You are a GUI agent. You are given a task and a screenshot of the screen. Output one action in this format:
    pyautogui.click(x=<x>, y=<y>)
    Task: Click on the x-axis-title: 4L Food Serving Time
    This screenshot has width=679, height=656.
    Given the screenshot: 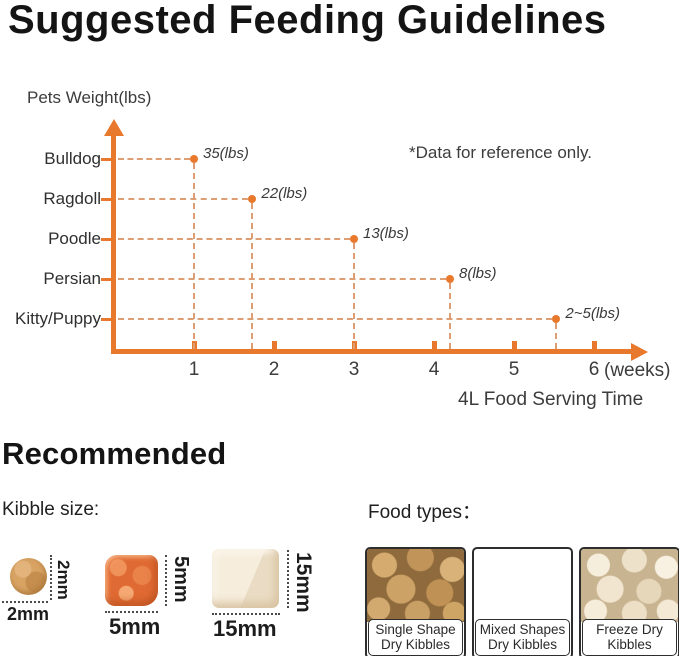 What is the action you would take?
    pyautogui.click(x=551, y=399)
    